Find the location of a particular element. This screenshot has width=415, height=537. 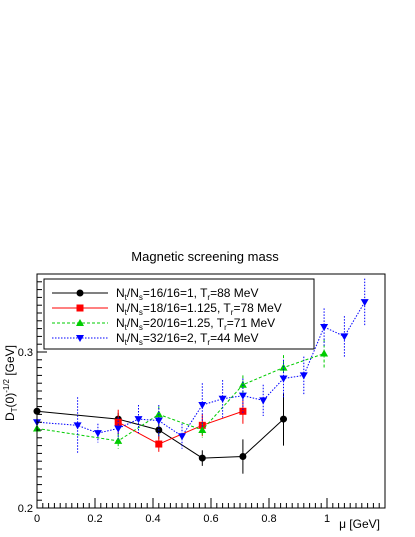

y-tick-label: 0.2 is located at coordinates (25, 509).